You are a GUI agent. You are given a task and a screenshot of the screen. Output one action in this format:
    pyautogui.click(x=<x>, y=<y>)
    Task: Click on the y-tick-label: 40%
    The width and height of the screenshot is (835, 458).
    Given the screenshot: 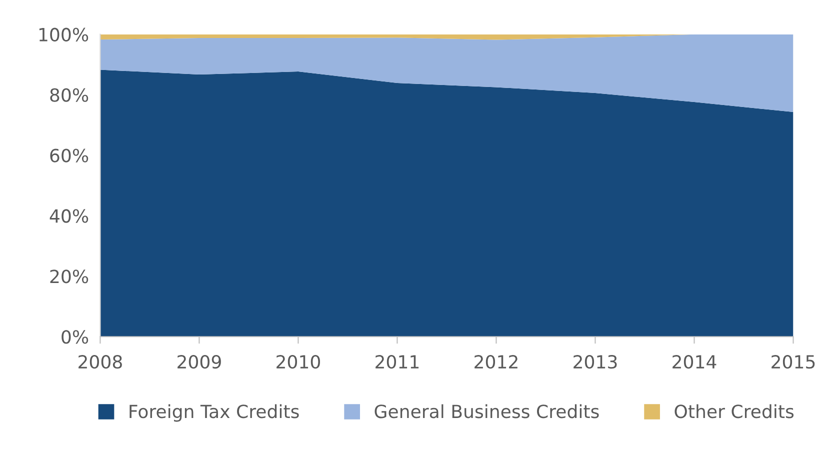 What is the action you would take?
    pyautogui.click(x=69, y=216)
    